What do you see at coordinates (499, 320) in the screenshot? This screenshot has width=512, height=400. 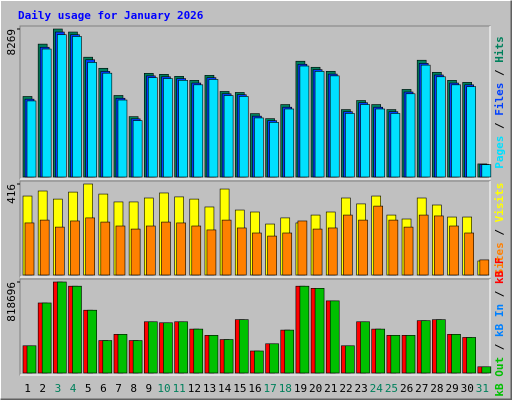 I see `legend-entry: kB In` at bounding box center [499, 320].